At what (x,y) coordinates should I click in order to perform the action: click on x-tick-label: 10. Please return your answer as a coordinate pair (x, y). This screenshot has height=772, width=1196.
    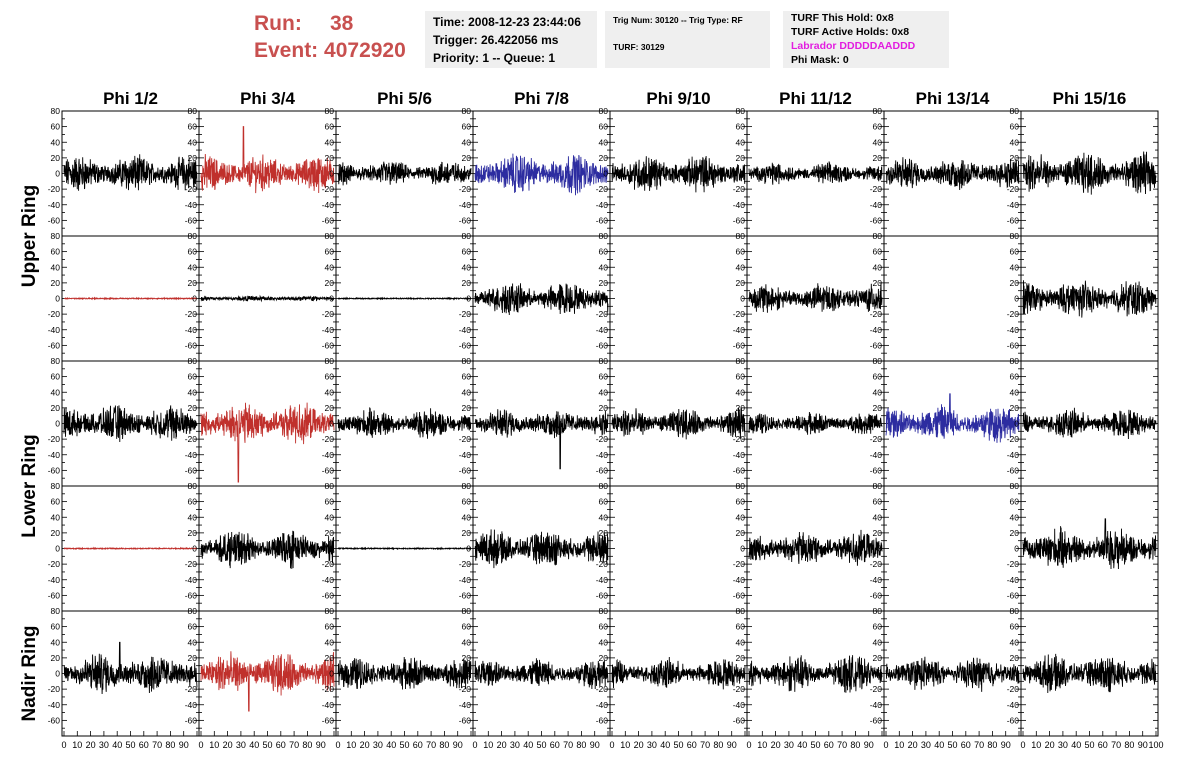
    Looking at the image, I should click on (77, 745).